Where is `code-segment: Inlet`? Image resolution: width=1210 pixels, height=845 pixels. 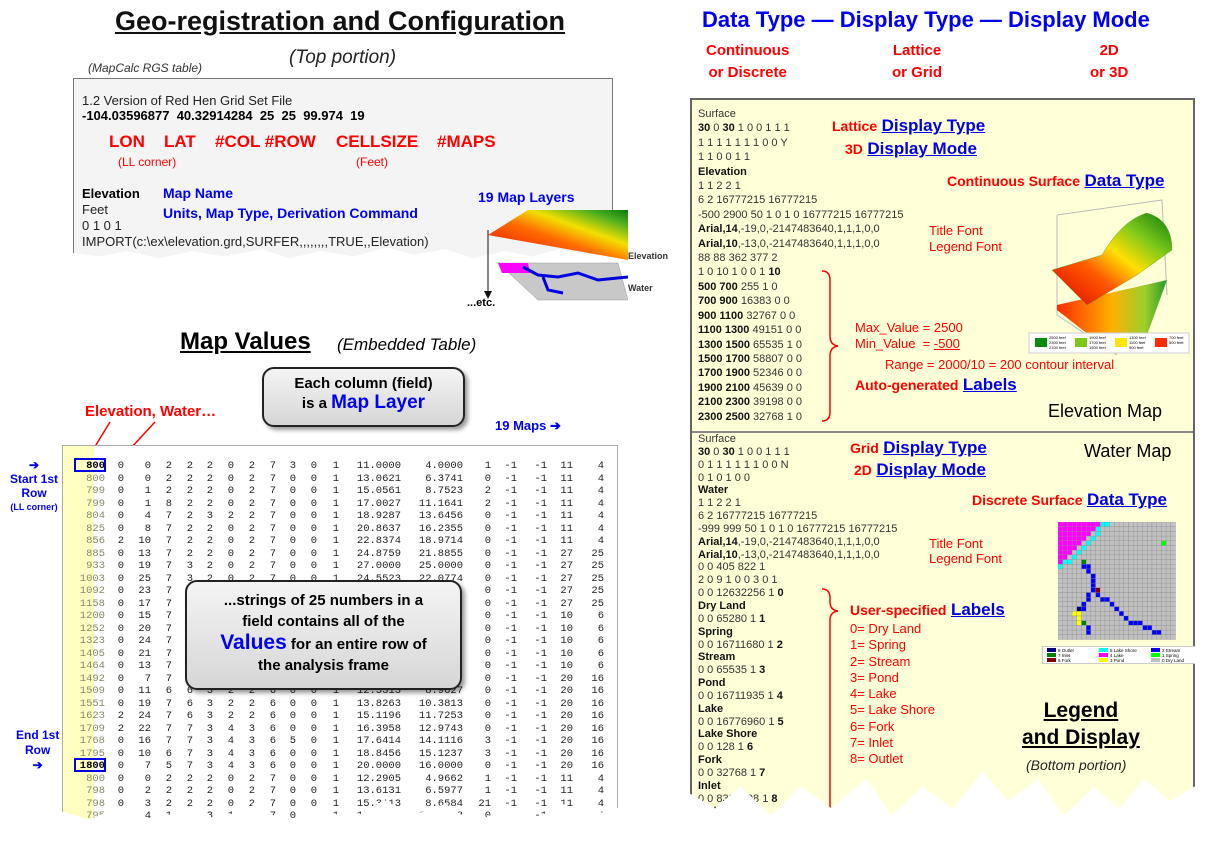
code-segment: Inlet is located at coordinates (709, 785).